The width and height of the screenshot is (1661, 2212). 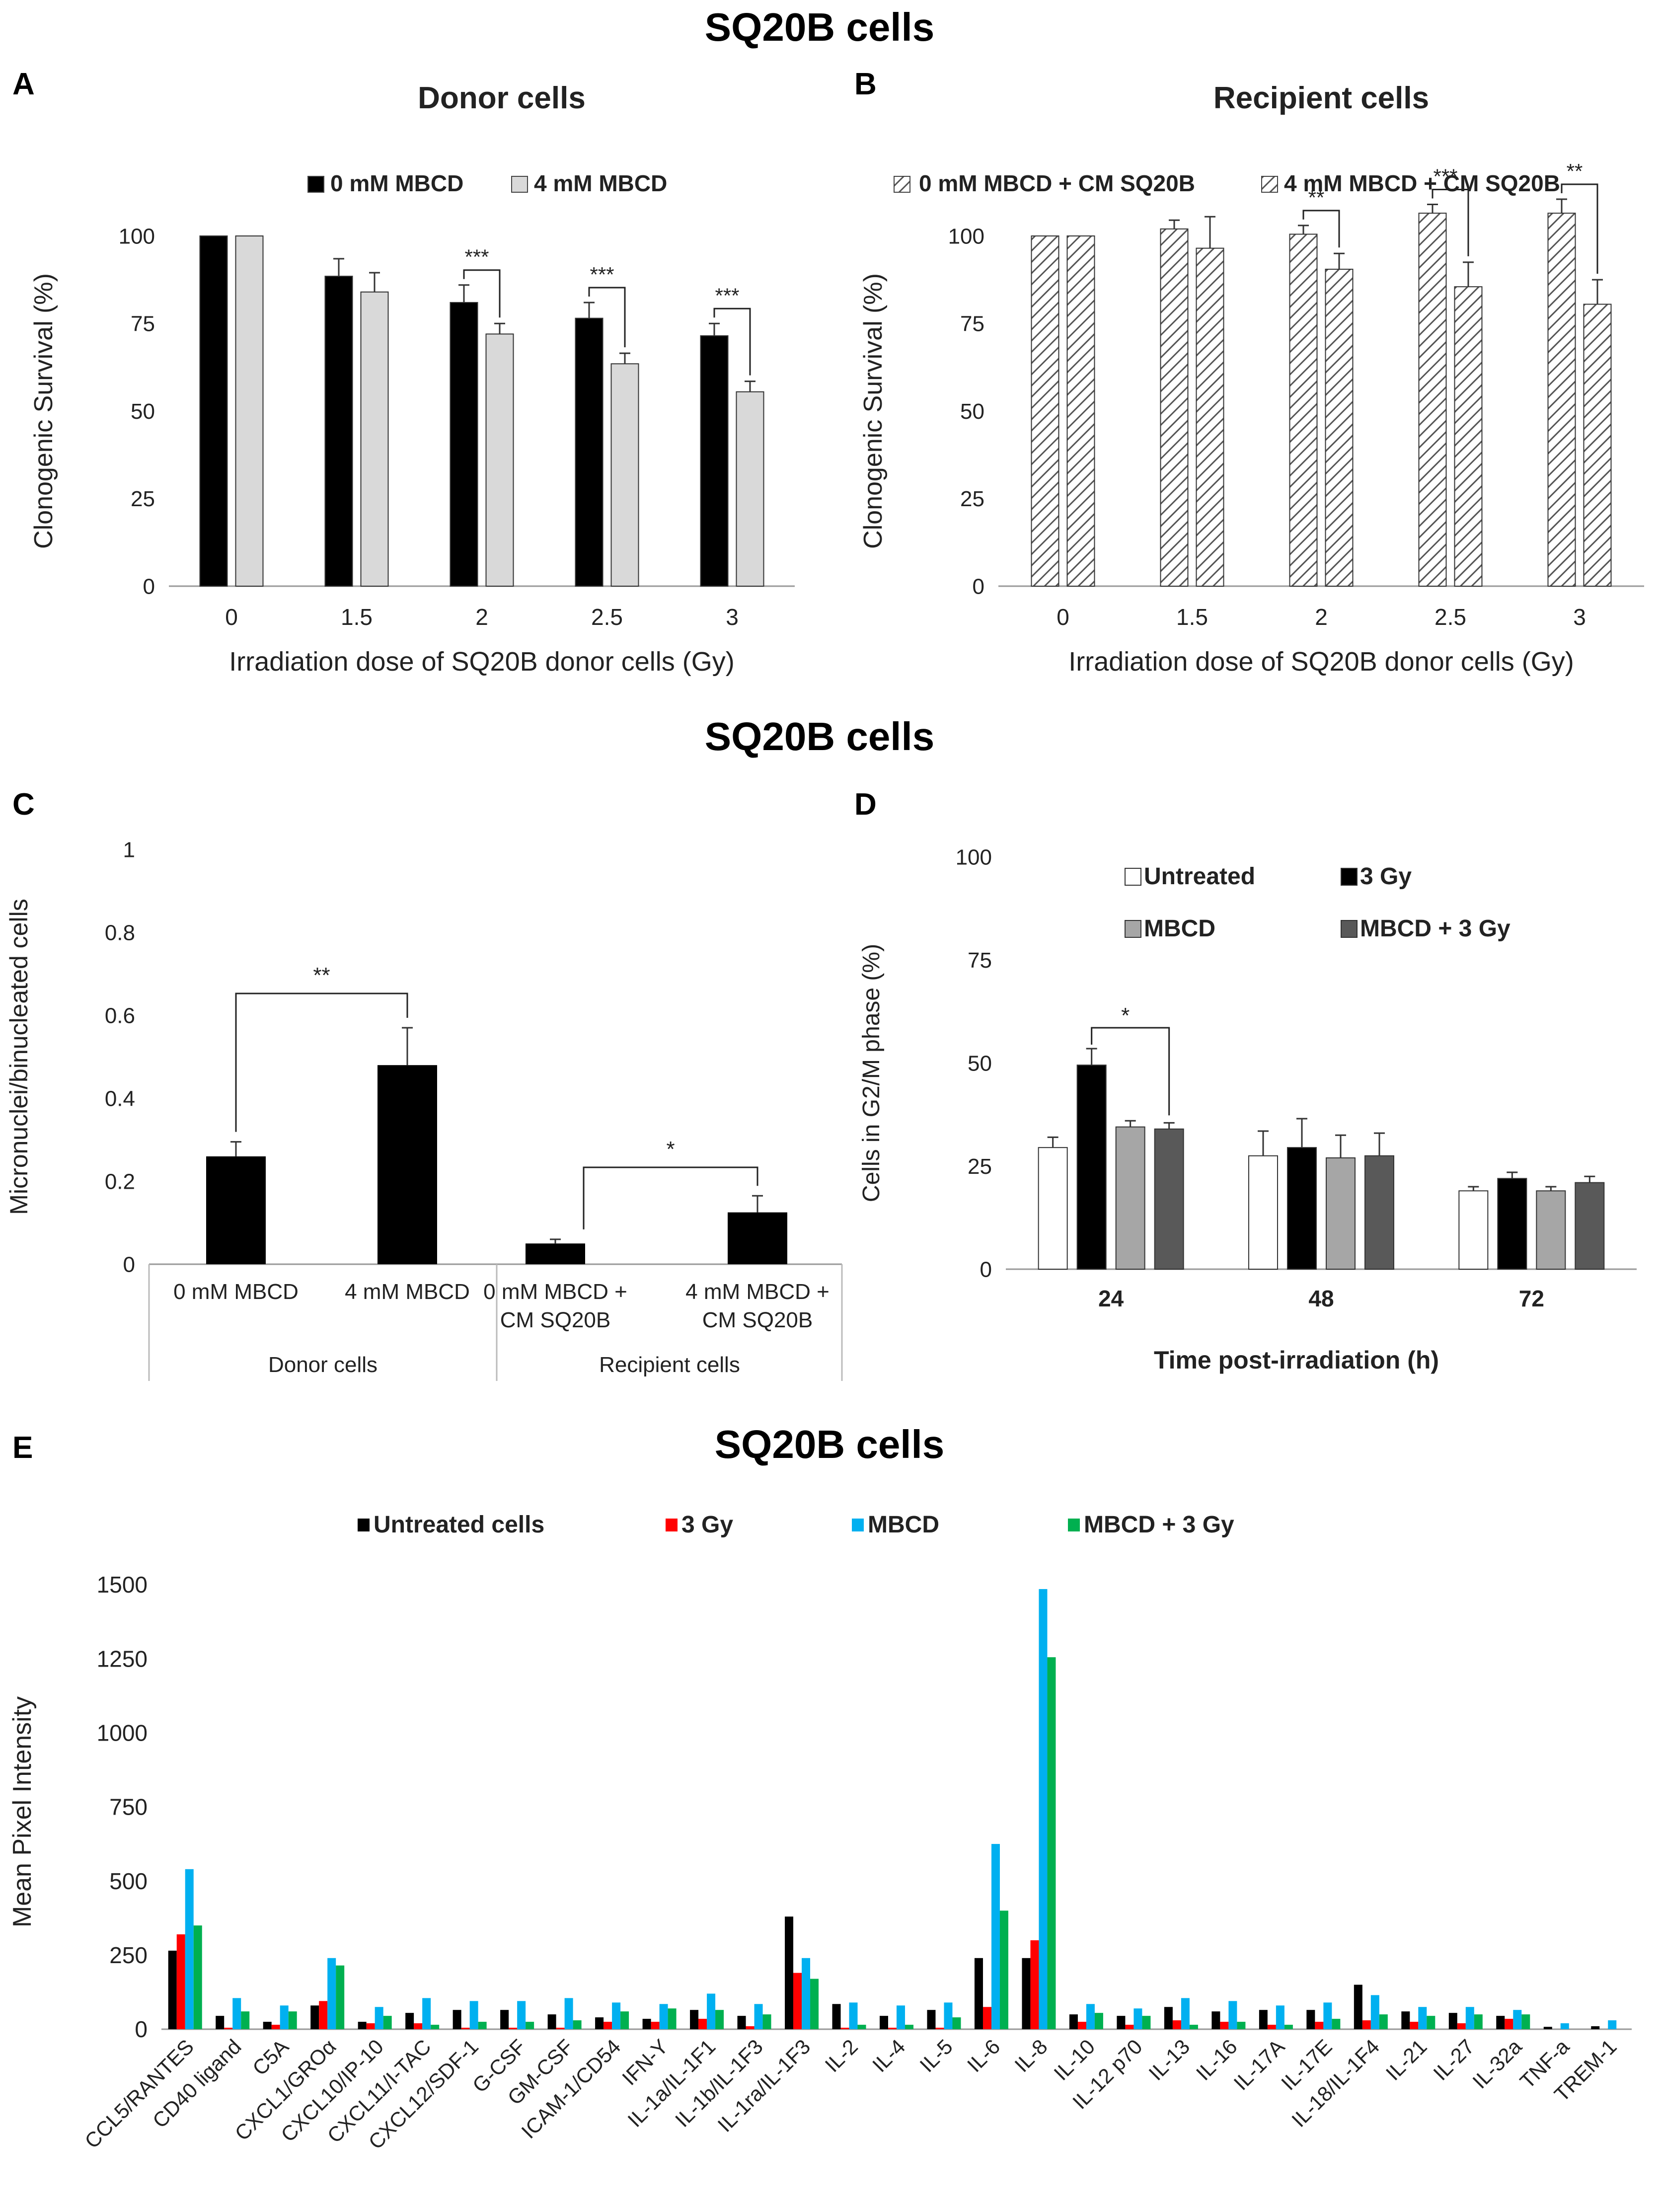 I want to click on panel-b-ytick-label: 75, so click(x=972, y=324).